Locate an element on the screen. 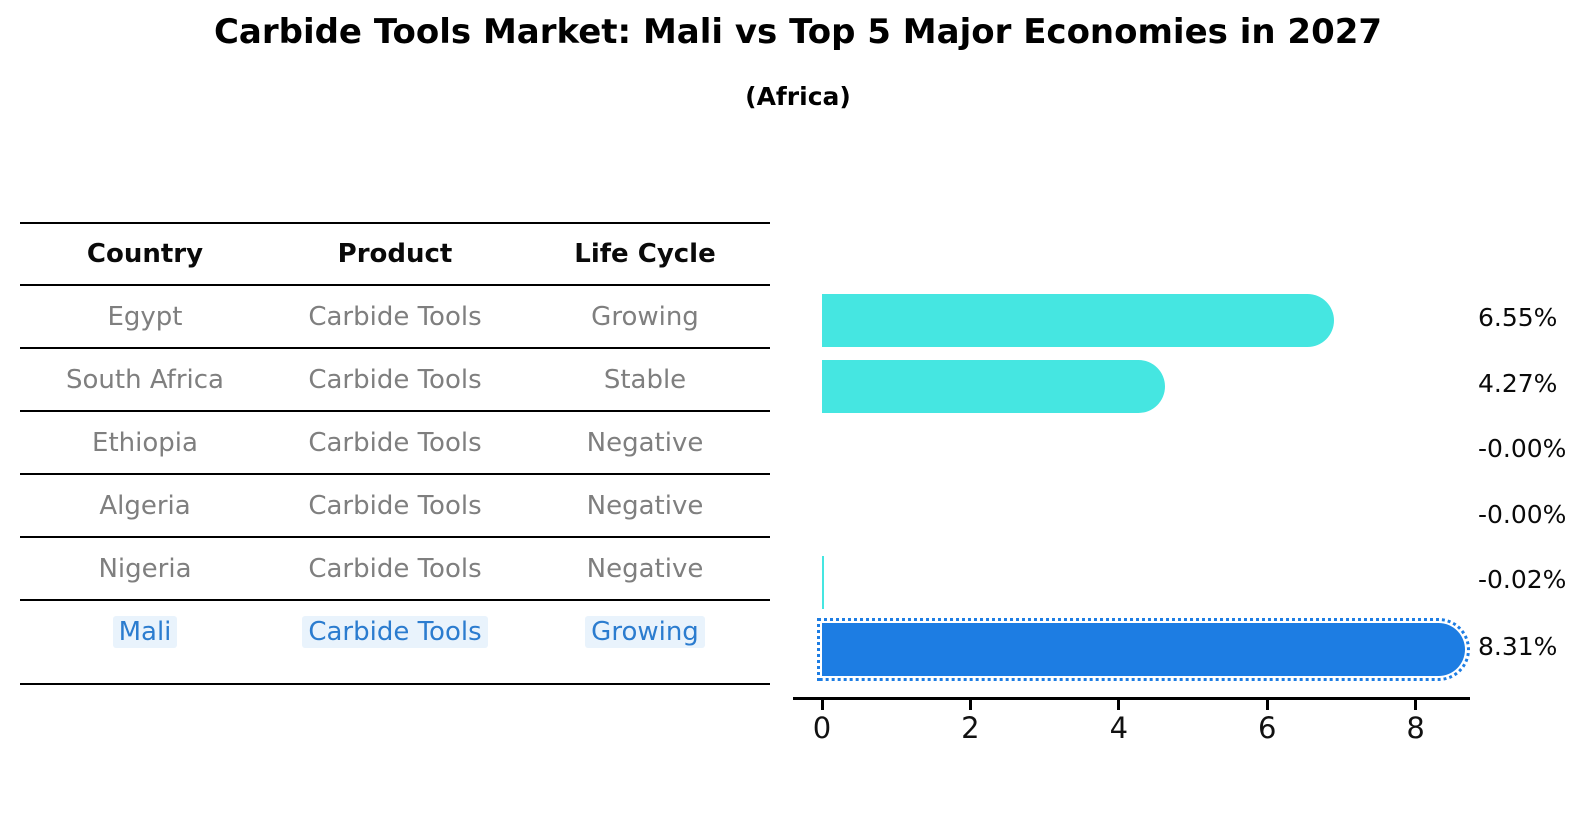  bar-value-label: 8.31% is located at coordinates (1518, 646).